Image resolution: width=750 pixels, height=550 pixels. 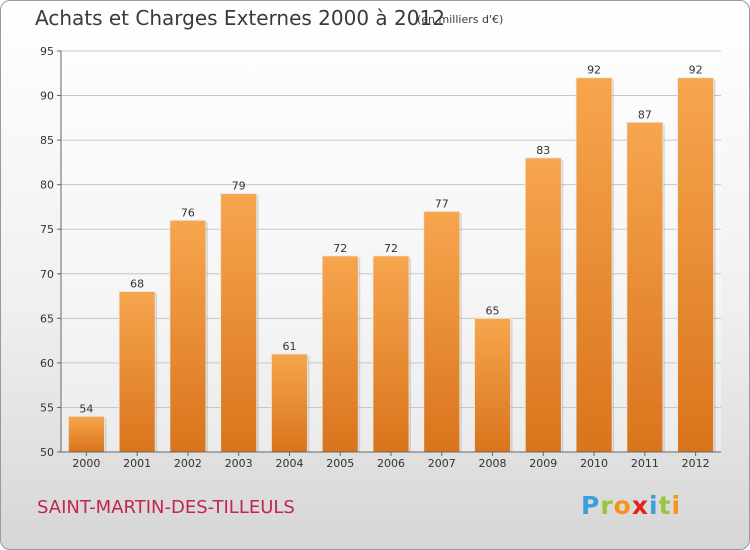 I want to click on bar-value-label: 61, so click(x=289, y=346).